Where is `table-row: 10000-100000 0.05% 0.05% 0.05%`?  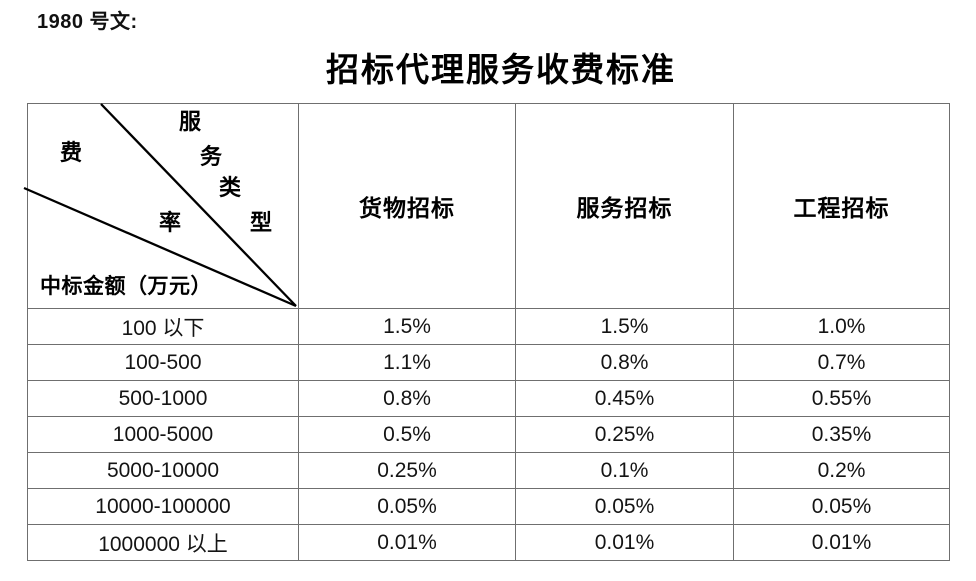
table-row: 10000-100000 0.05% 0.05% 0.05% is located at coordinates (488, 506).